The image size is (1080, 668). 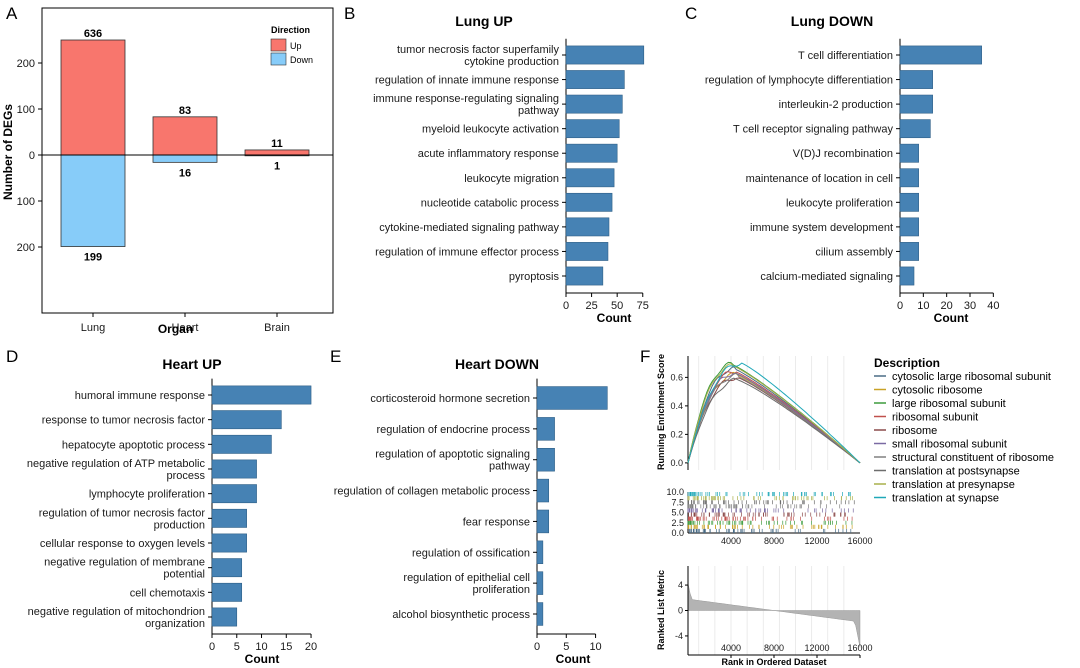 What do you see at coordinates (450, 399) in the screenshot?
I see `category-label: corticosteroid hormone secretion` at bounding box center [450, 399].